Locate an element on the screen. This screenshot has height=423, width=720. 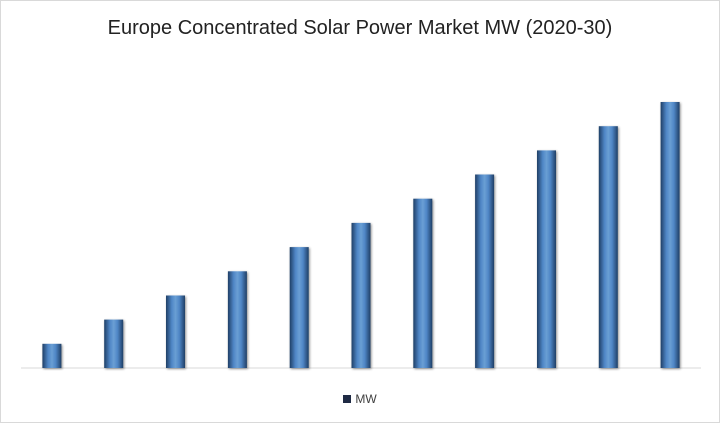
legend: MW is located at coordinates (360, 398).